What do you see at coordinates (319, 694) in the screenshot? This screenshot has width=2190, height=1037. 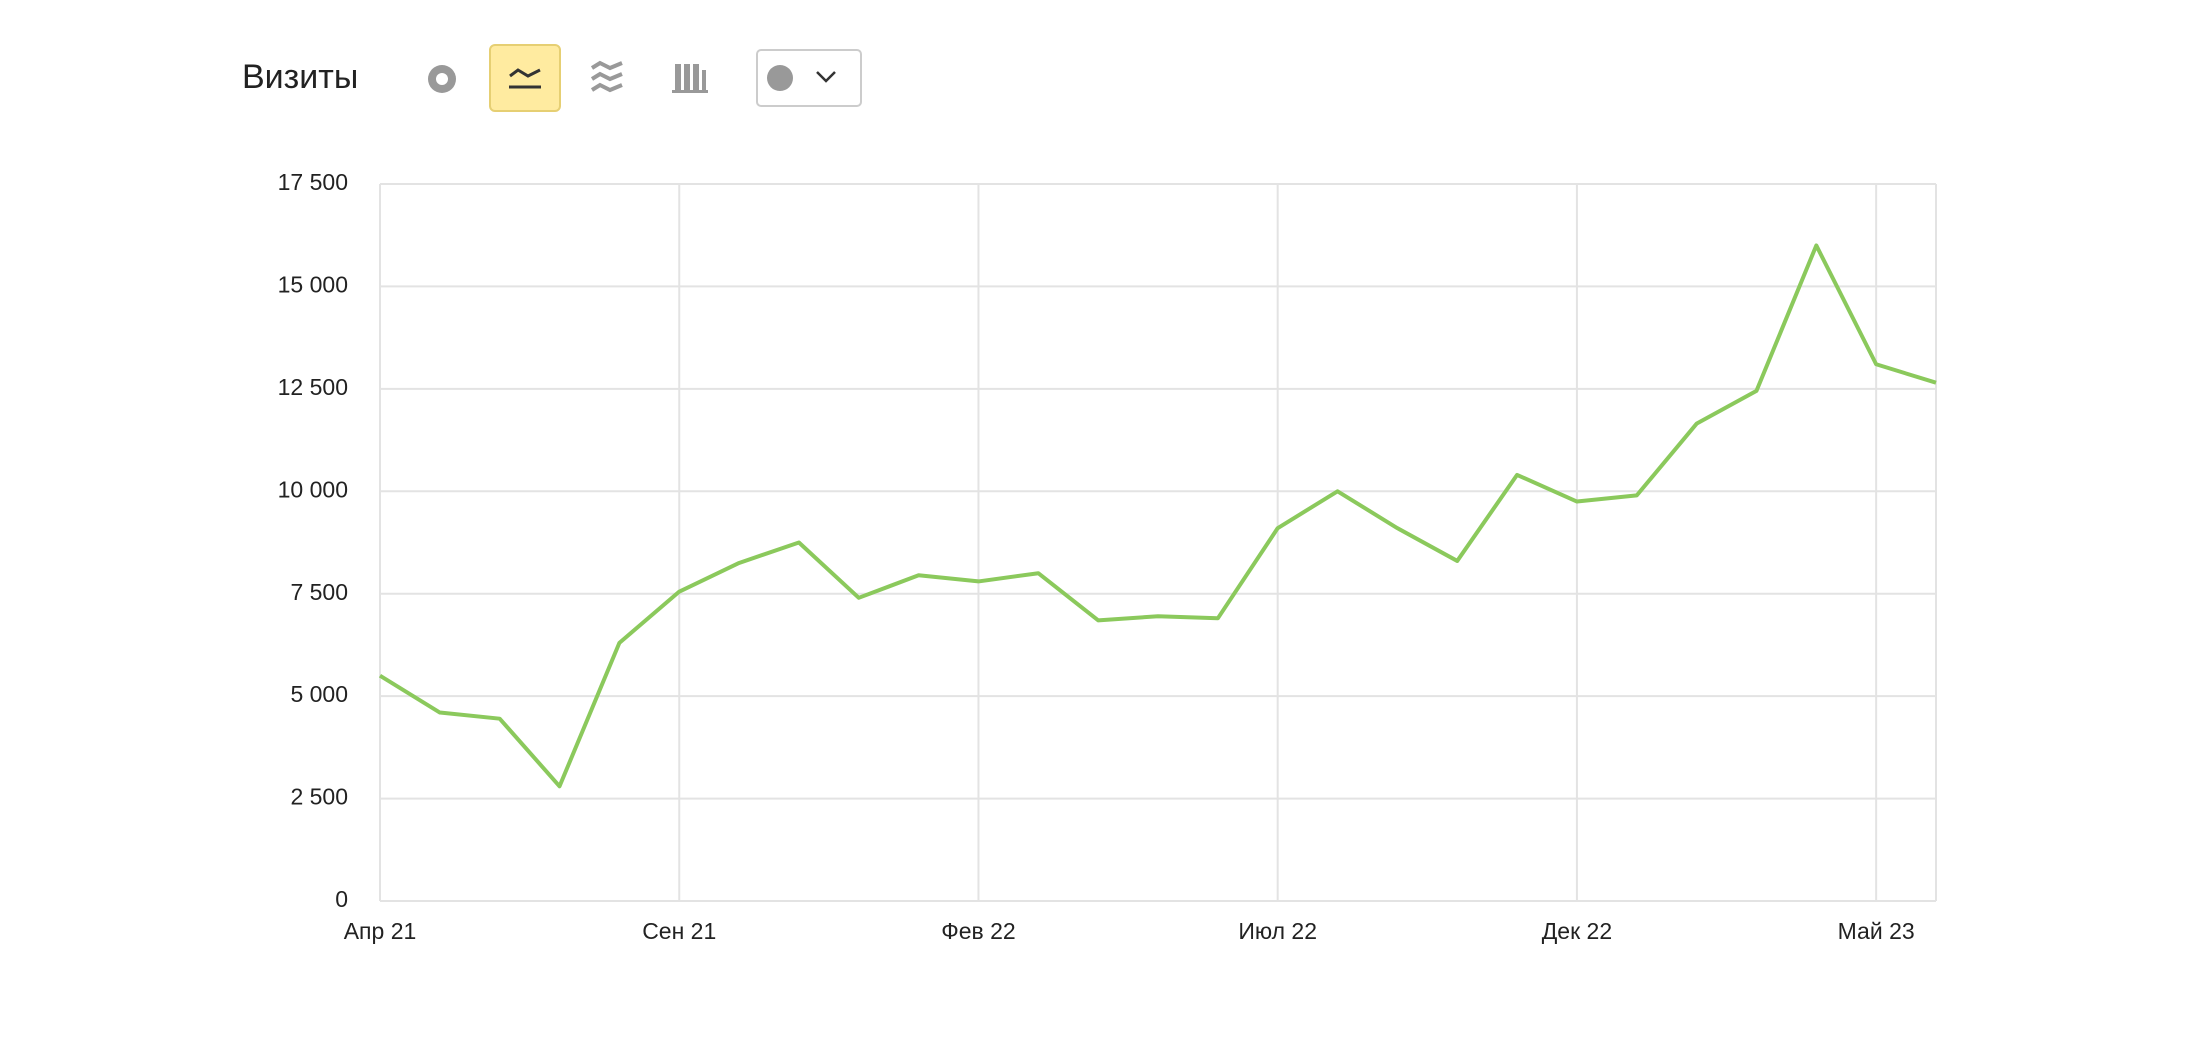 I see `y-tick-label: 5 000` at bounding box center [319, 694].